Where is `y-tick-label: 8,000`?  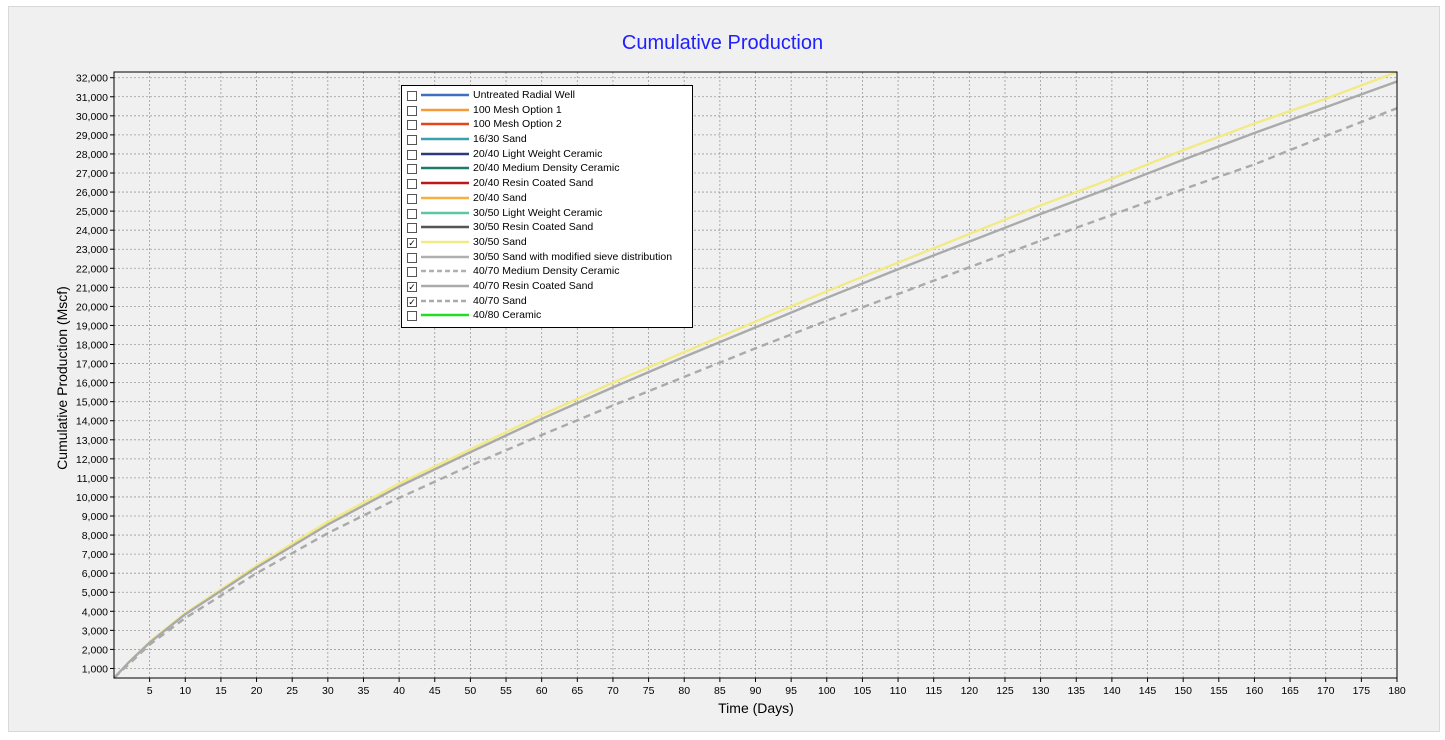 y-tick-label: 8,000 is located at coordinates (95, 536).